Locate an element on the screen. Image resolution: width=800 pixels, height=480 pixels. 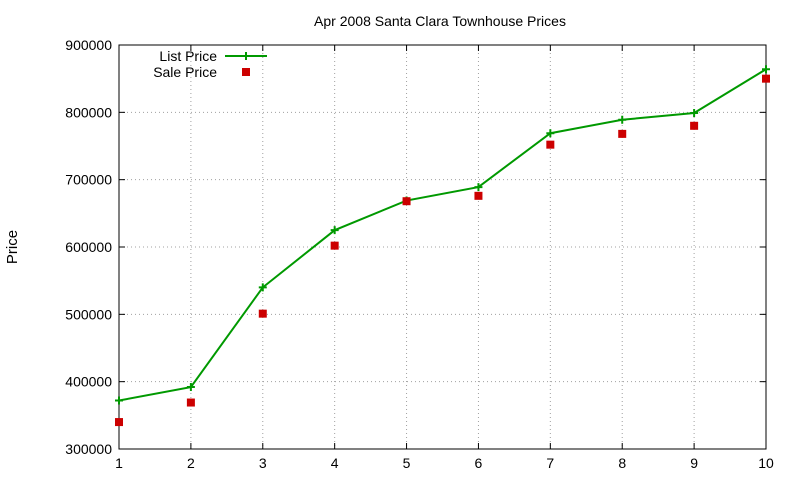
x-tick-label: 1 is located at coordinates (119, 463).